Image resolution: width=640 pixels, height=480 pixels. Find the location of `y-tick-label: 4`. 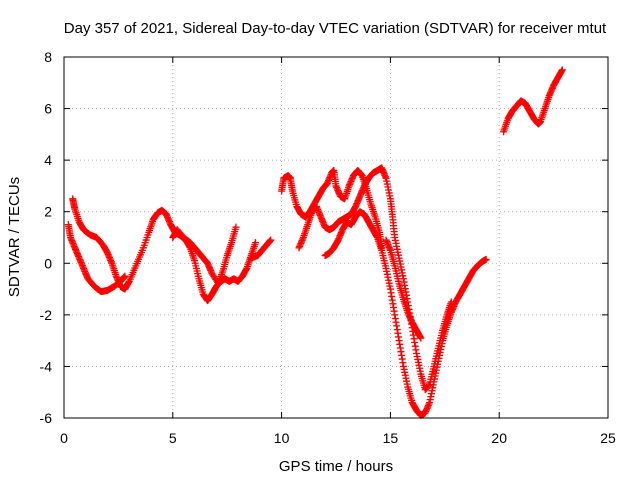

y-tick-label: 4 is located at coordinates (48, 160).